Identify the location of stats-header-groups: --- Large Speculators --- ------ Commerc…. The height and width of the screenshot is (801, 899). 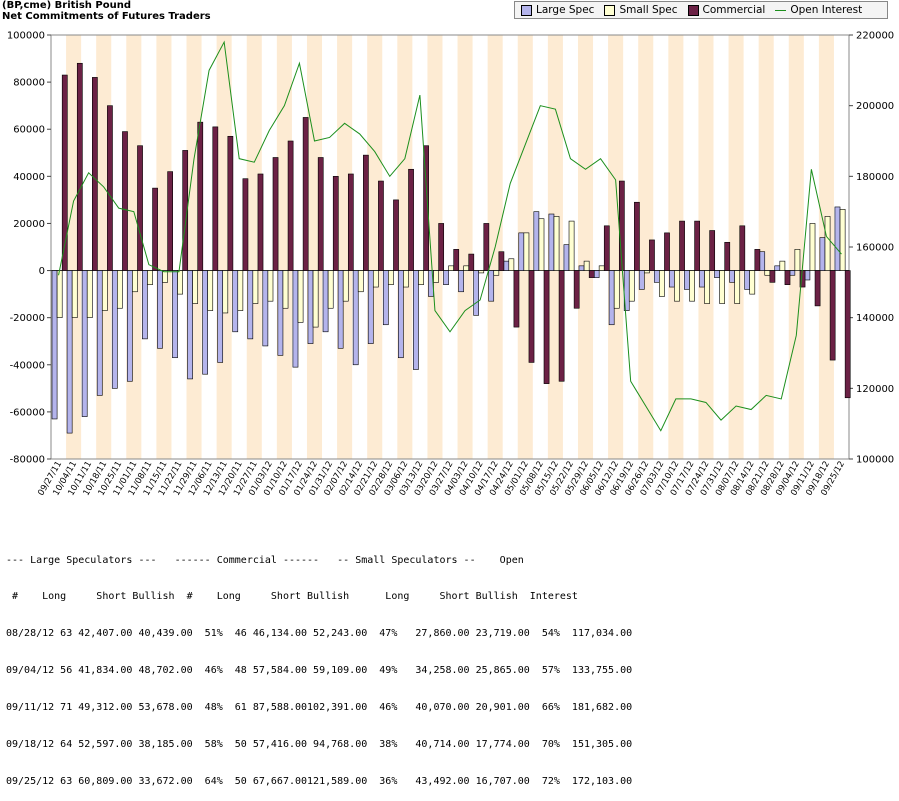
(265, 560).